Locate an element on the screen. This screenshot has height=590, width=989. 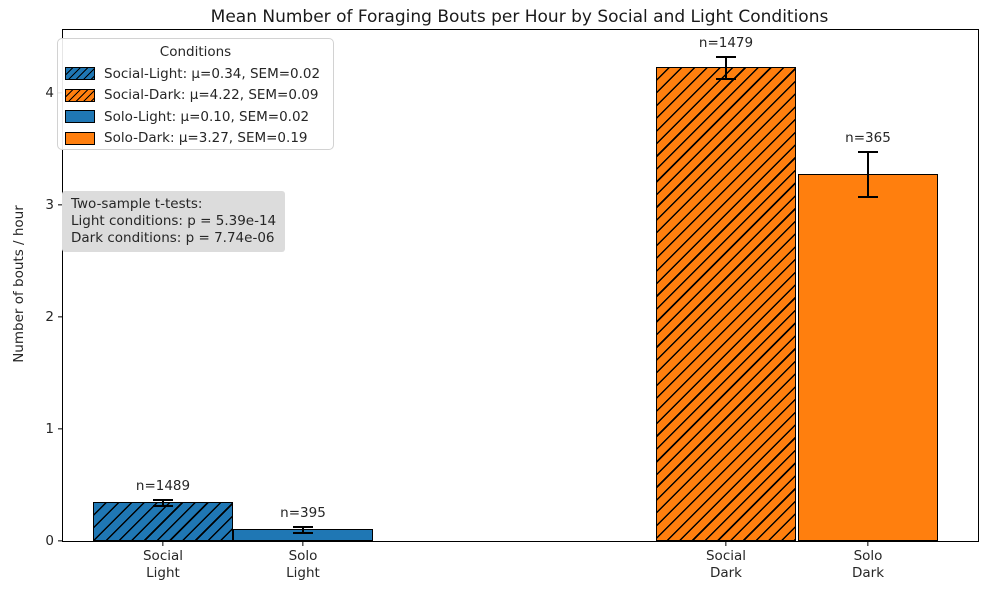
errorbar-solo-dark is located at coordinates (868, 175).